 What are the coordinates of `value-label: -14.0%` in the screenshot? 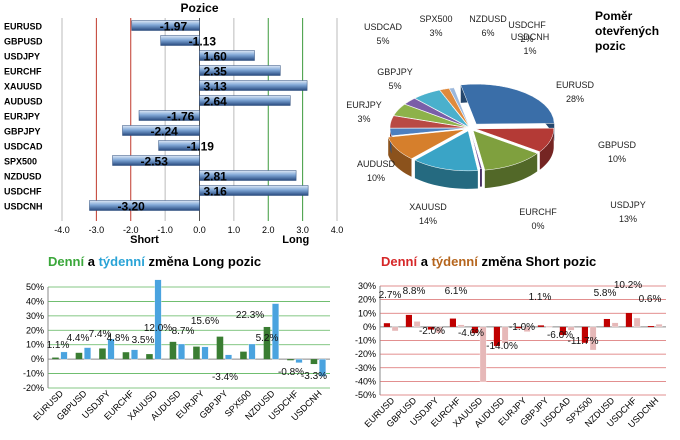 It's located at (502, 346).